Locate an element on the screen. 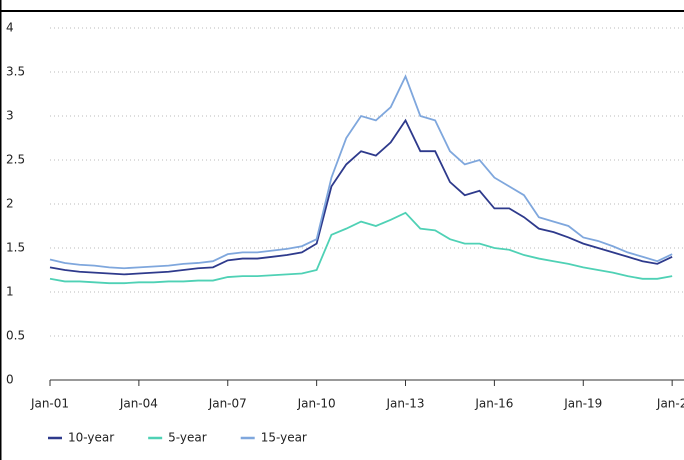  x-tick-label: Jan-16 is located at coordinates (493, 404).